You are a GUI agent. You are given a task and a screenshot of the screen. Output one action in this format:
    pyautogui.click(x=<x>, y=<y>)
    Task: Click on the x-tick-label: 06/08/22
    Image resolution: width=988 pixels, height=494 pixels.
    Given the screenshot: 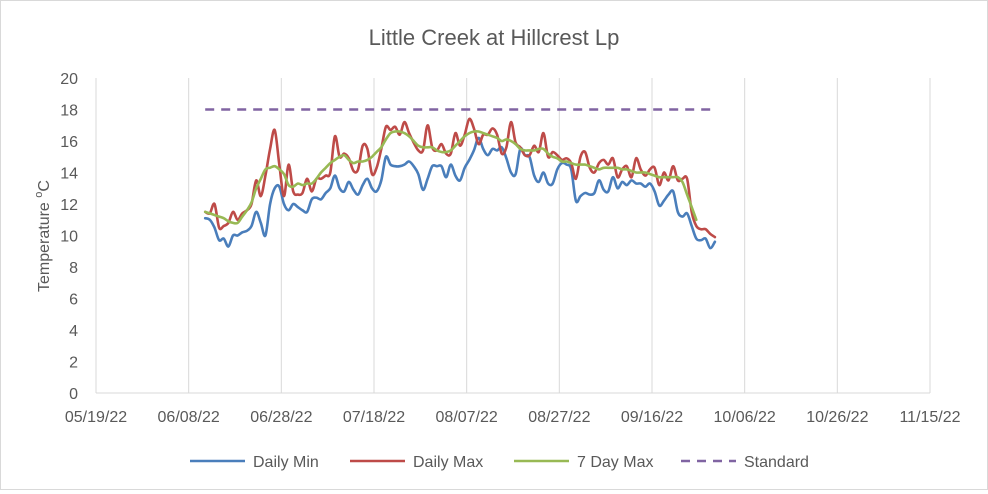 What is the action you would take?
    pyautogui.click(x=189, y=417)
    